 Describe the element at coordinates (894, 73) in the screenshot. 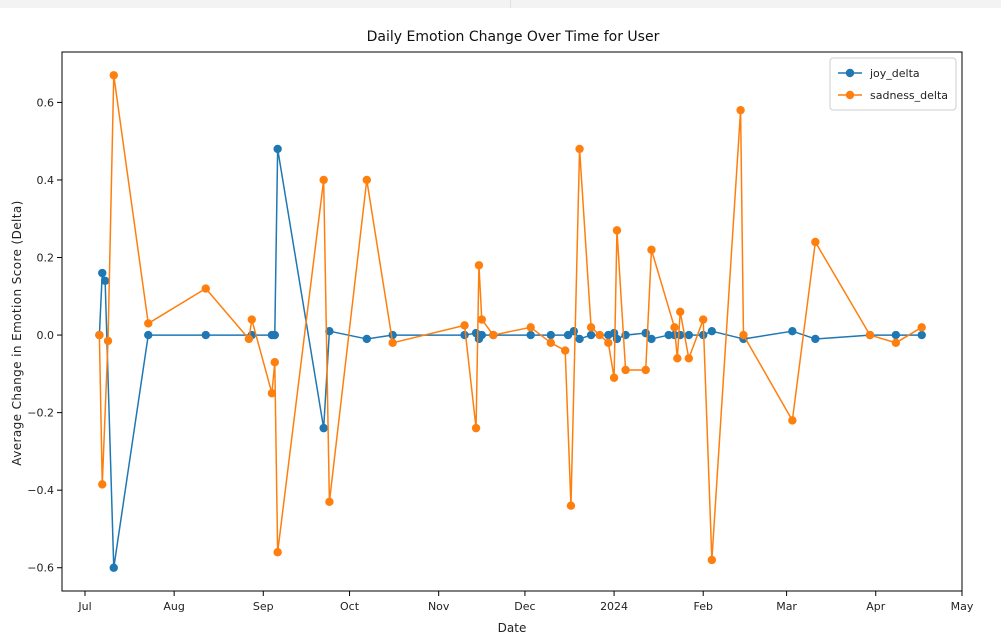

I see `legend-label-joy_delta: joy_delta` at that location.